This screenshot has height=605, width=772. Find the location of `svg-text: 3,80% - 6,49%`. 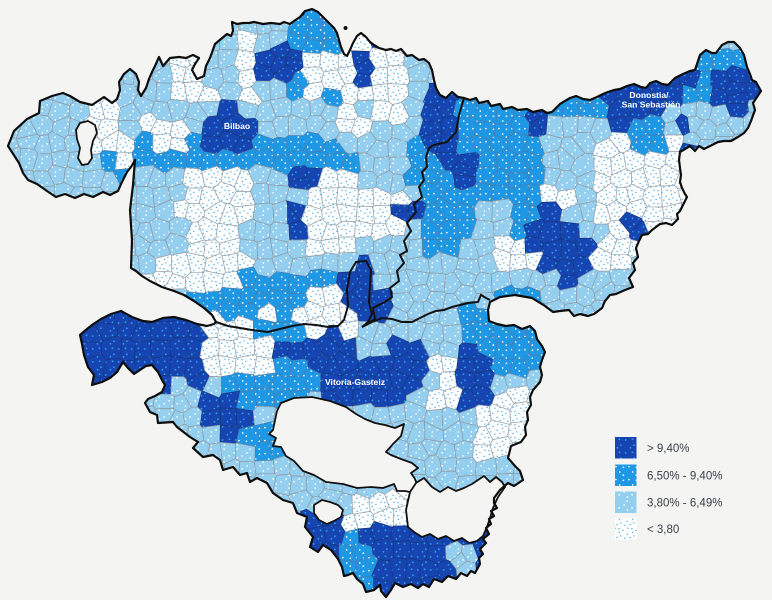

svg-text: 3,80% - 6,49% is located at coordinates (684, 503).